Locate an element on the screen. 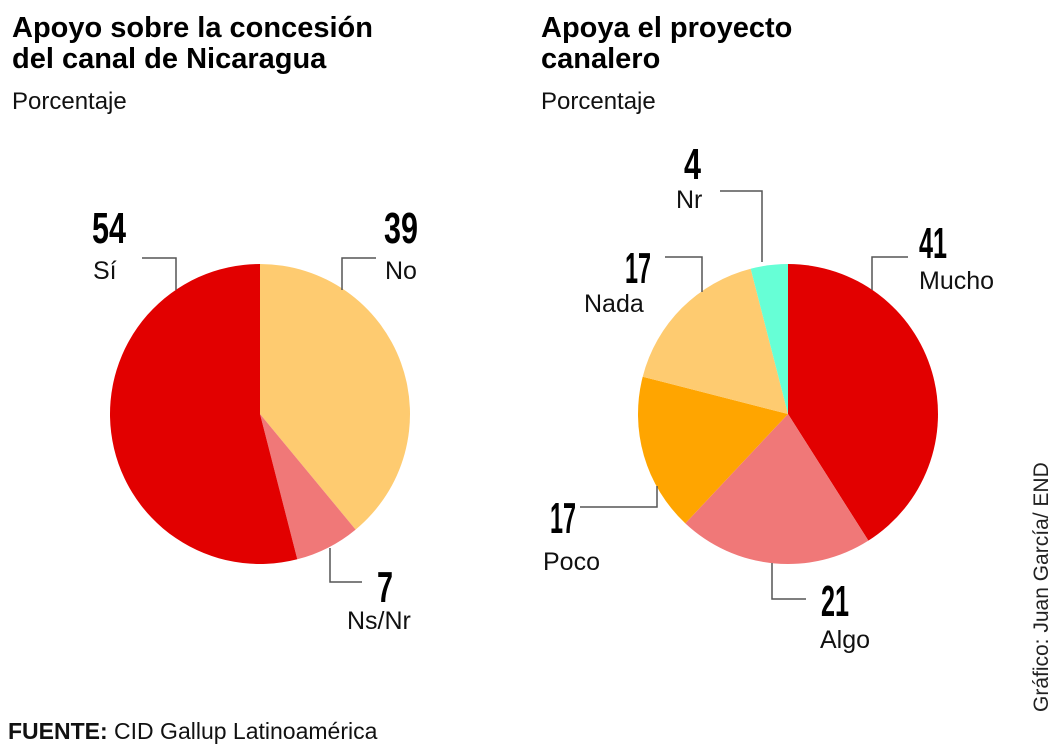 This screenshot has width=1059, height=756. value-label-algo: 21 is located at coordinates (835, 601).